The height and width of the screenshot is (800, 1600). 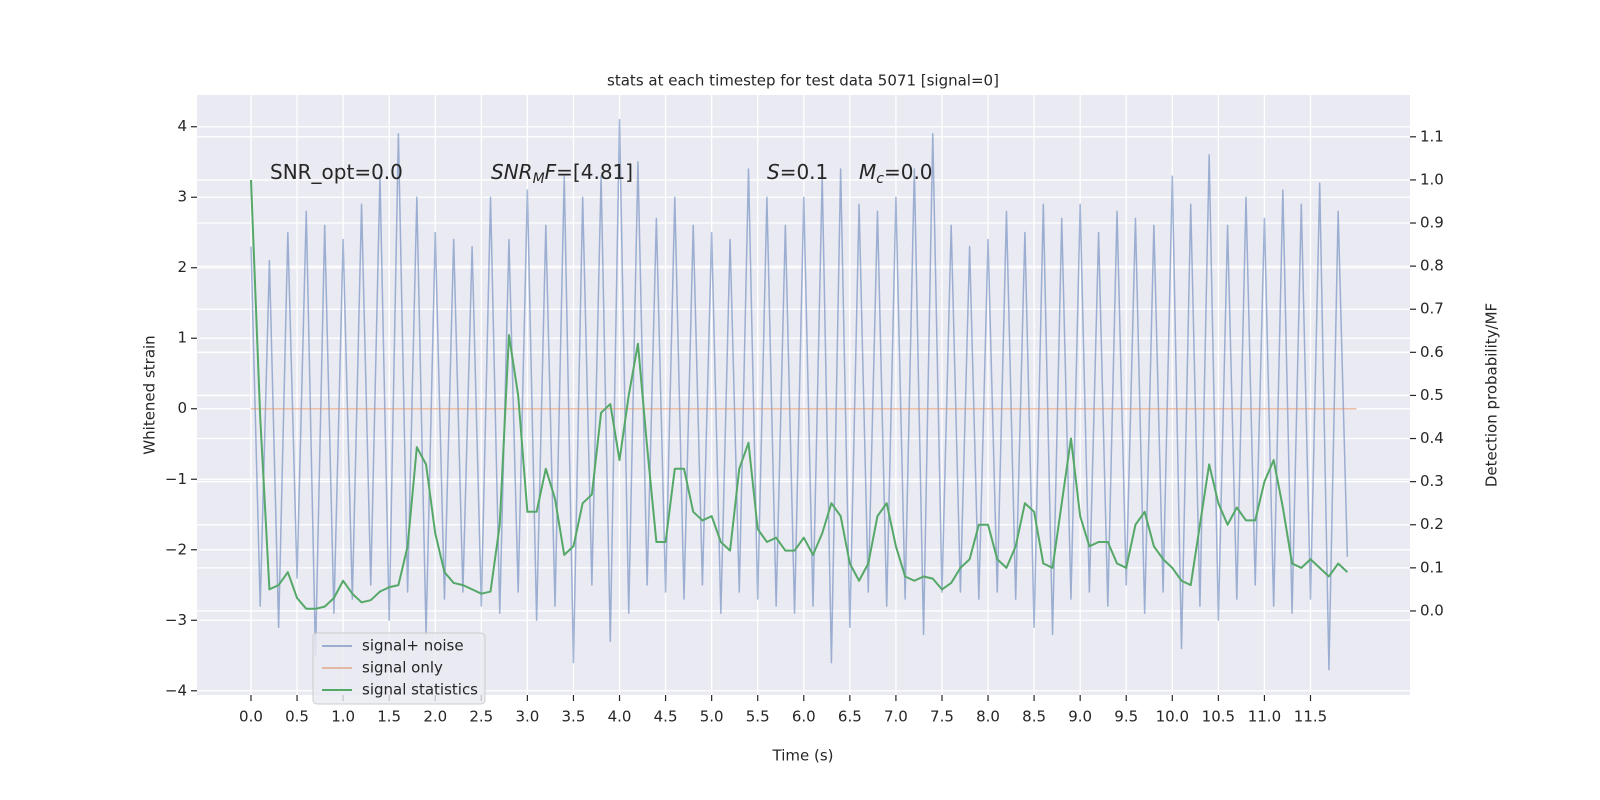 I want to click on annotation-part: F, so click(x=551, y=172).